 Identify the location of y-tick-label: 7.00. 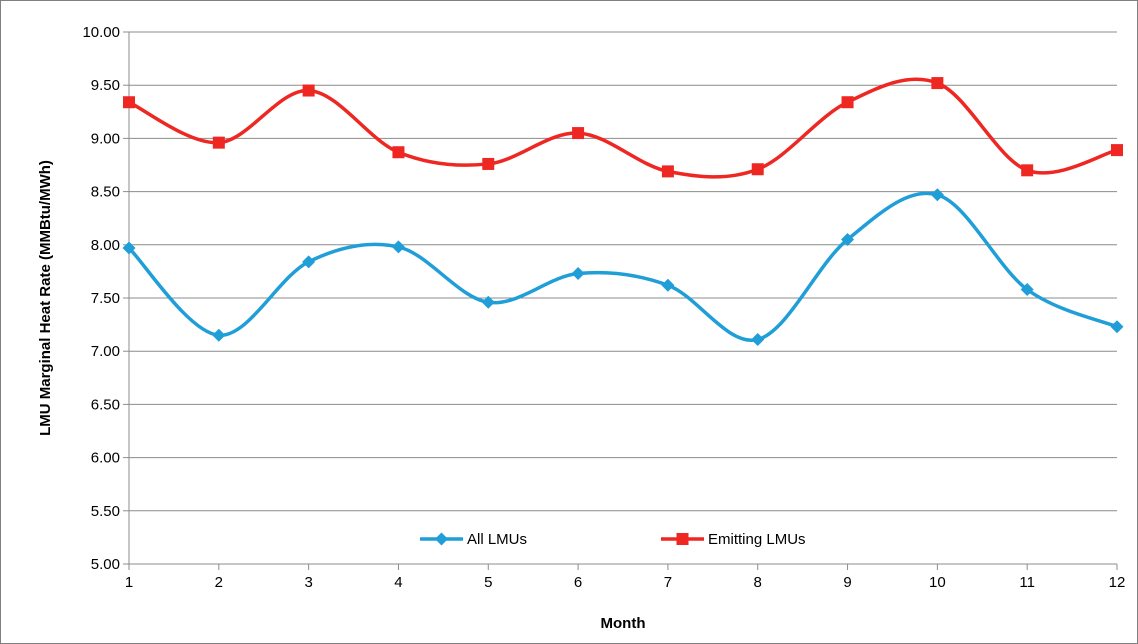
(105, 351).